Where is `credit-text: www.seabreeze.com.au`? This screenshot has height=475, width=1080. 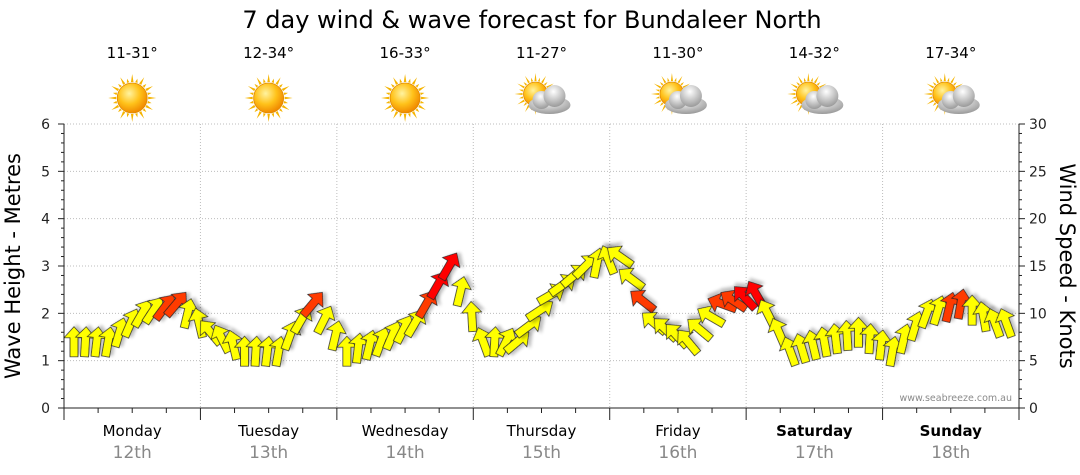 credit-text: www.seabreeze.com.au is located at coordinates (956, 398).